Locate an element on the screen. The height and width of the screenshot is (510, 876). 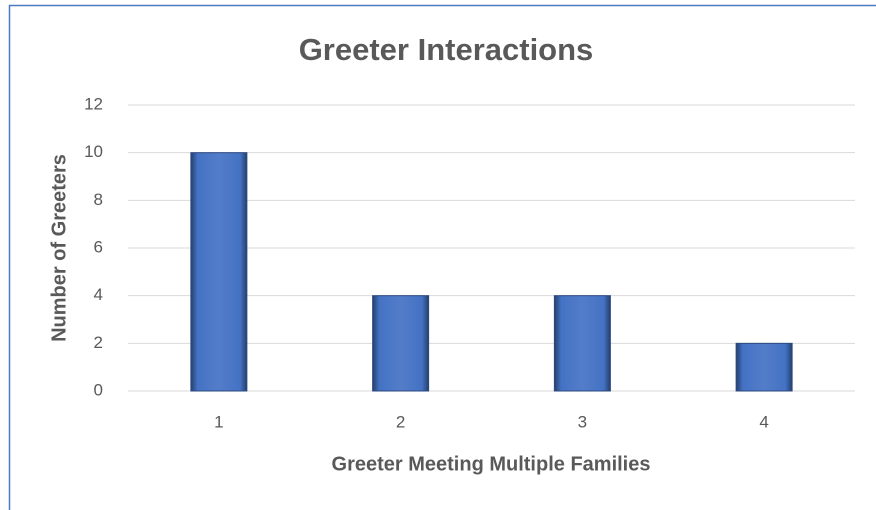
y-tick-label: 8 is located at coordinates (98, 199).